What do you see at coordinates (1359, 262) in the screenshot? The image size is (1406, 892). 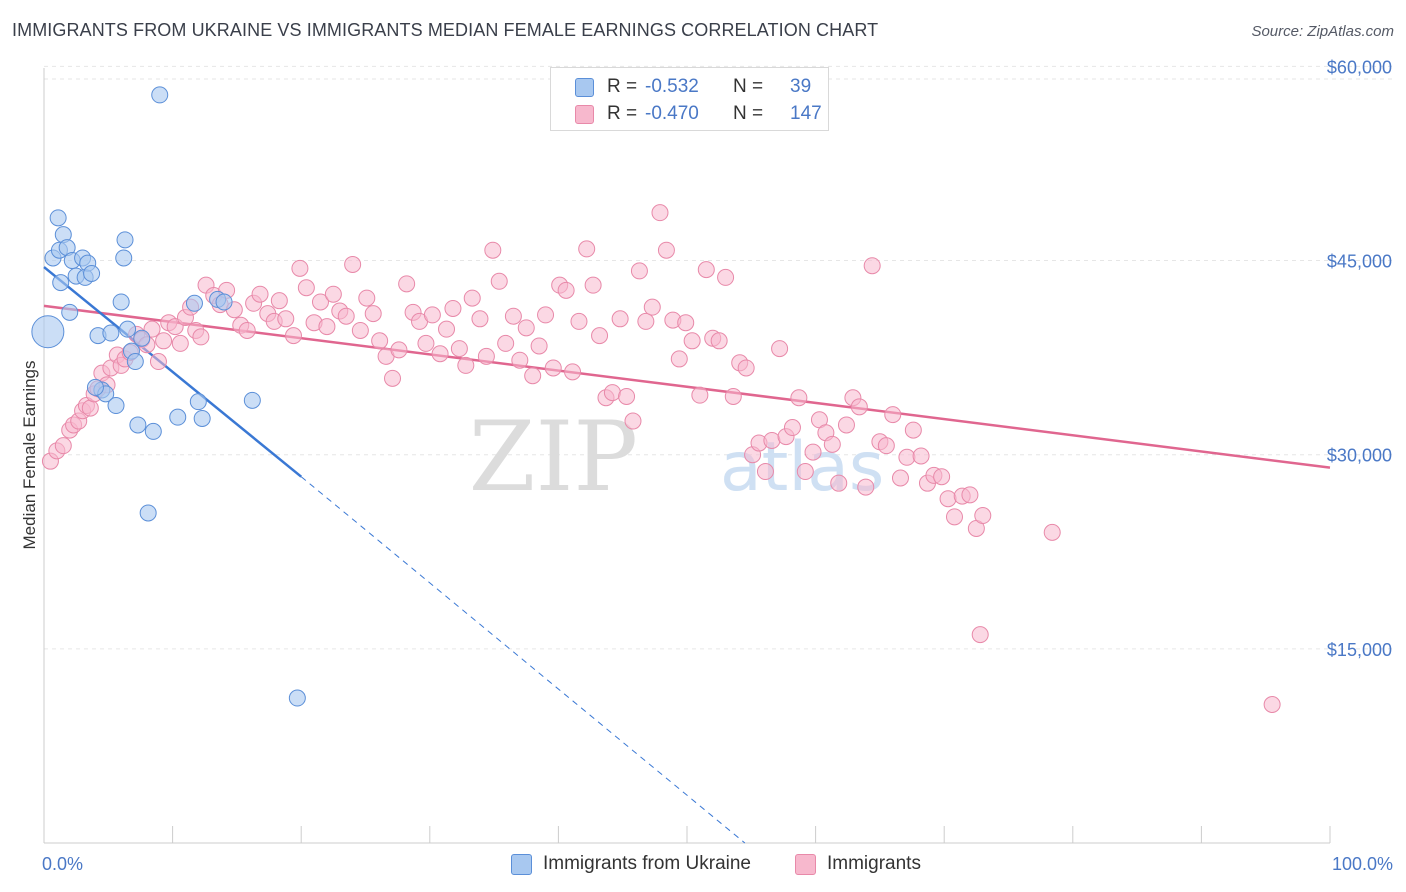 I see `y-tick-label: $45,000` at bounding box center [1359, 262].